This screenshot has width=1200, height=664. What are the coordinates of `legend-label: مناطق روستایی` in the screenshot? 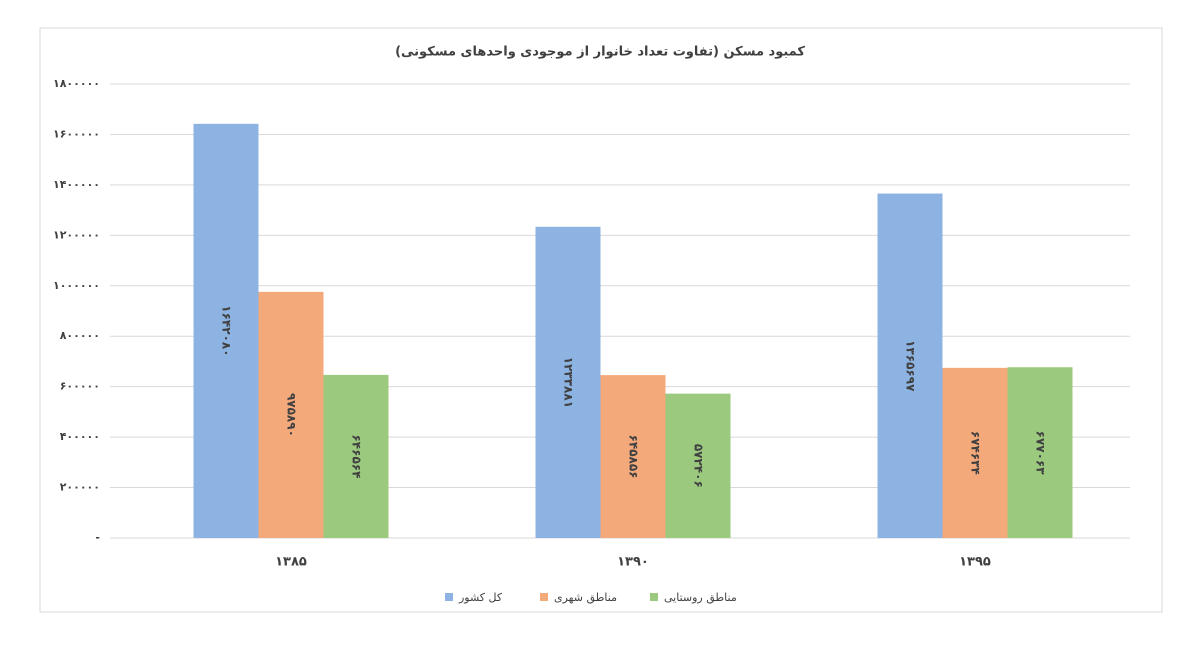 It's located at (700, 598).